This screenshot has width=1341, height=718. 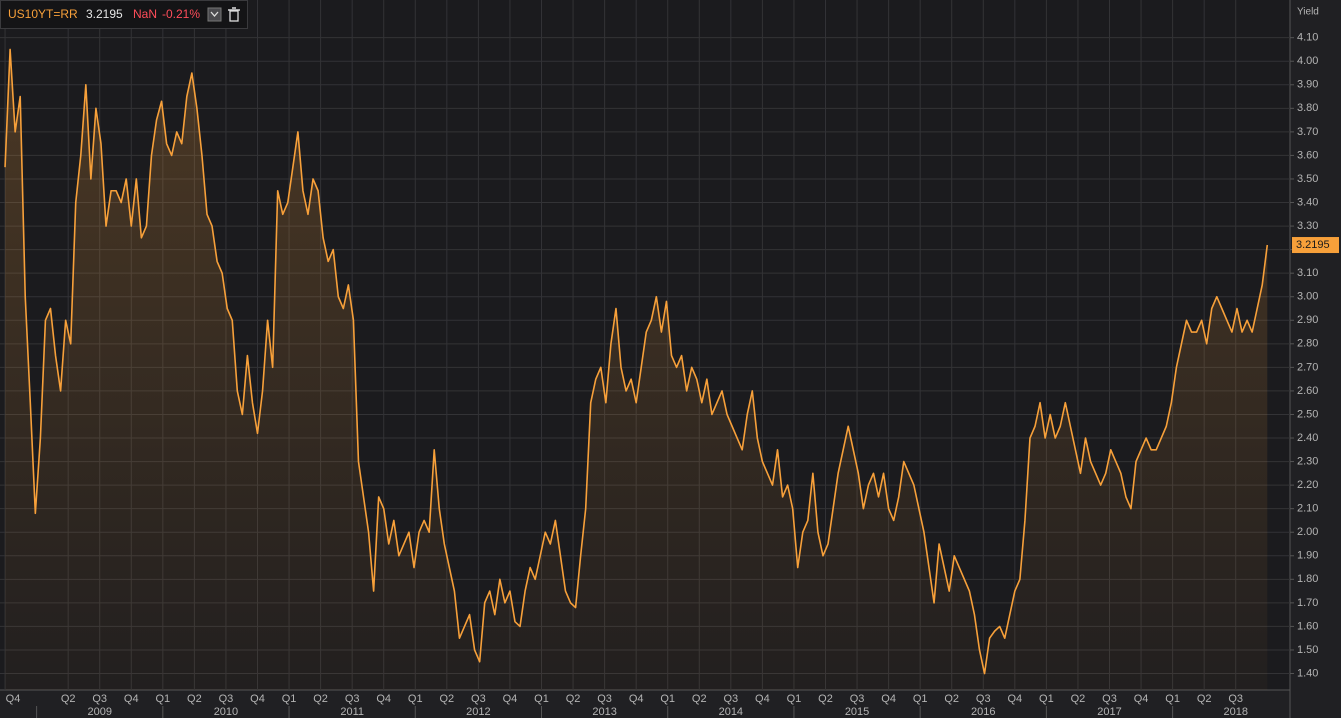 What do you see at coordinates (1307, 485) in the screenshot?
I see `y-tick-label: 2.20` at bounding box center [1307, 485].